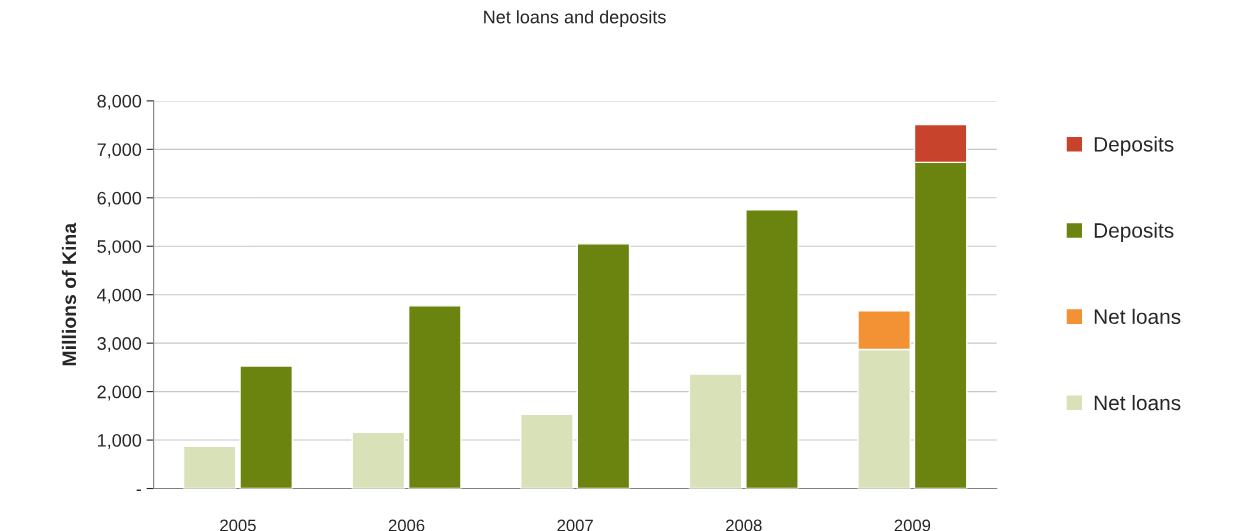 This screenshot has width=1249, height=531. What do you see at coordinates (238, 525) in the screenshot?
I see `x-tick-label: 2005` at bounding box center [238, 525].